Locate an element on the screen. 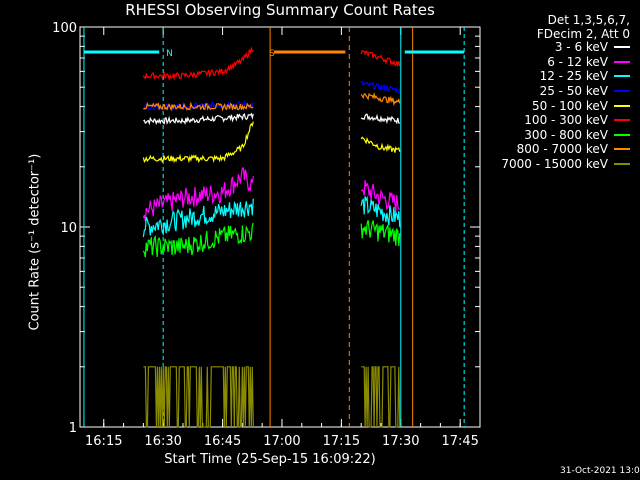 This screenshot has height=480, width=640. x-tick-label: 16:15 is located at coordinates (103, 441).